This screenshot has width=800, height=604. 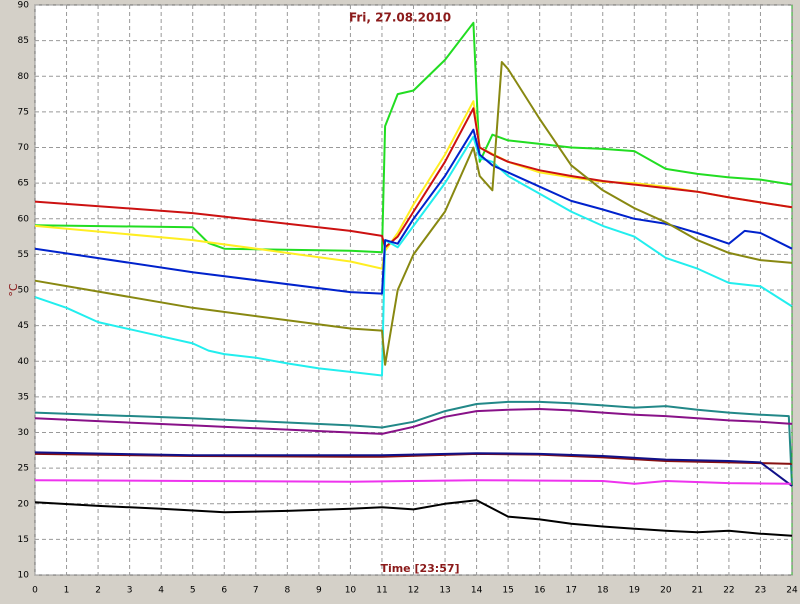 I want to click on y-tick-label: 25, so click(x=23, y=469).